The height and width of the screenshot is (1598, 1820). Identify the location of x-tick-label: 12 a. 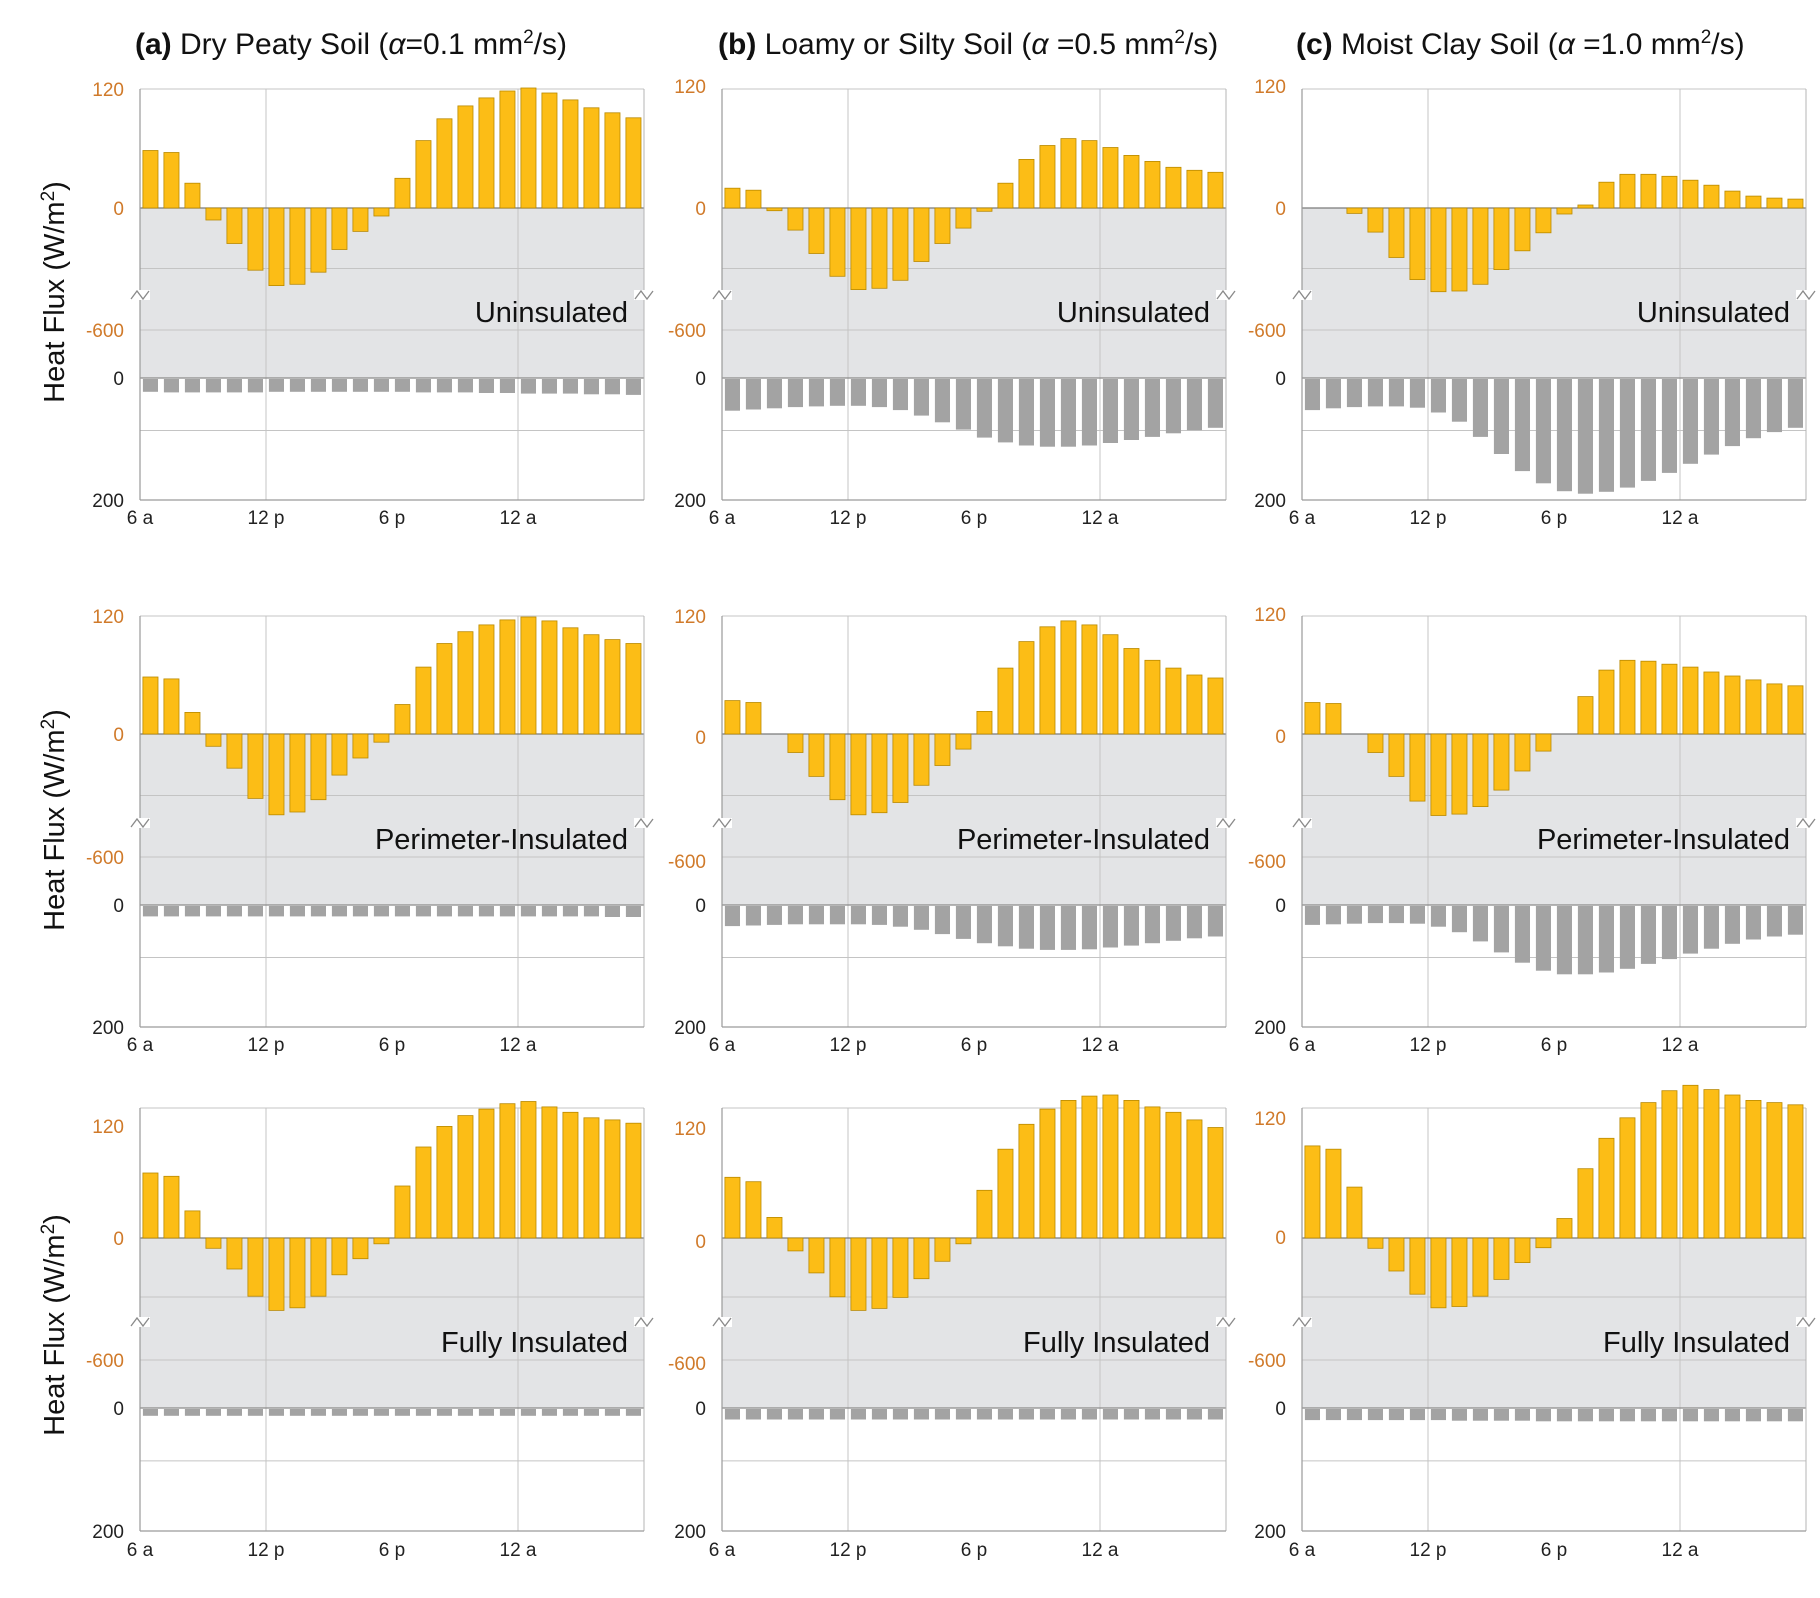
(1100, 518).